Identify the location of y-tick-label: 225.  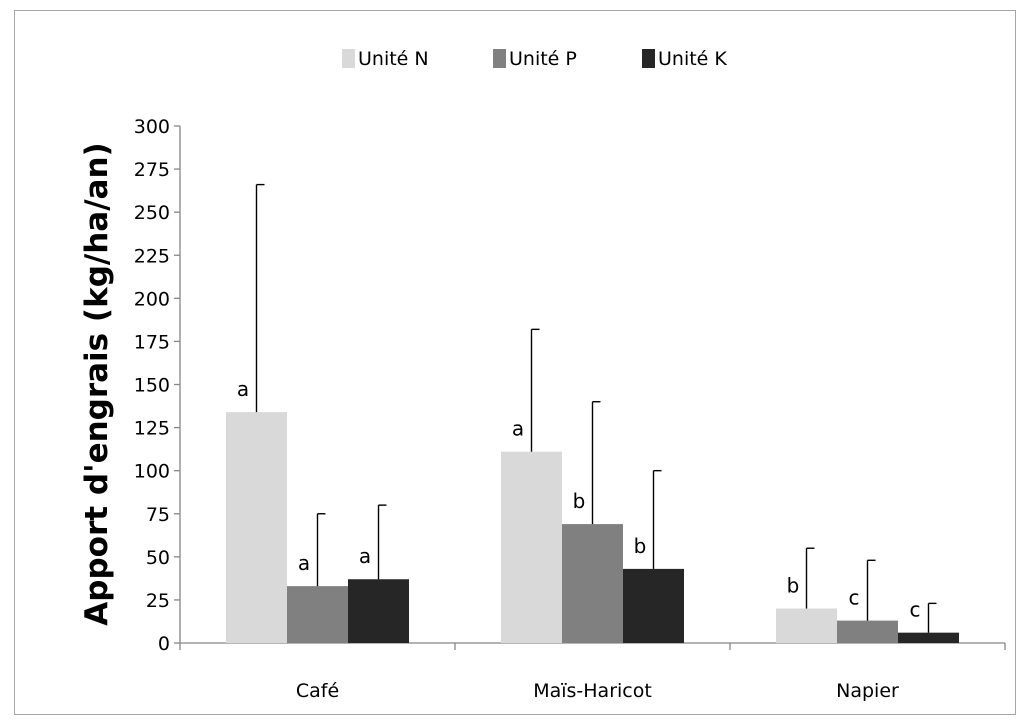
(152, 256).